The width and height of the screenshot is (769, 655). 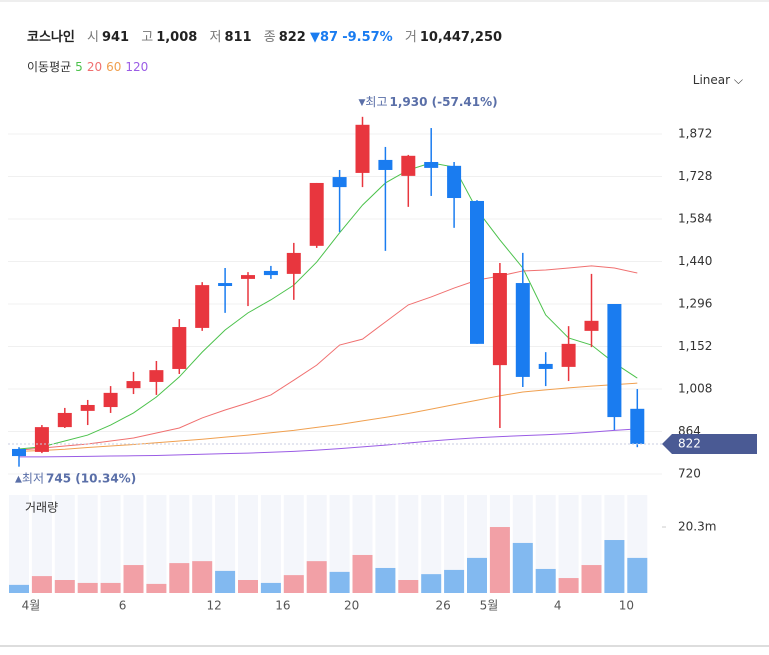 I want to click on x-tick-label: 16, so click(x=282, y=606).